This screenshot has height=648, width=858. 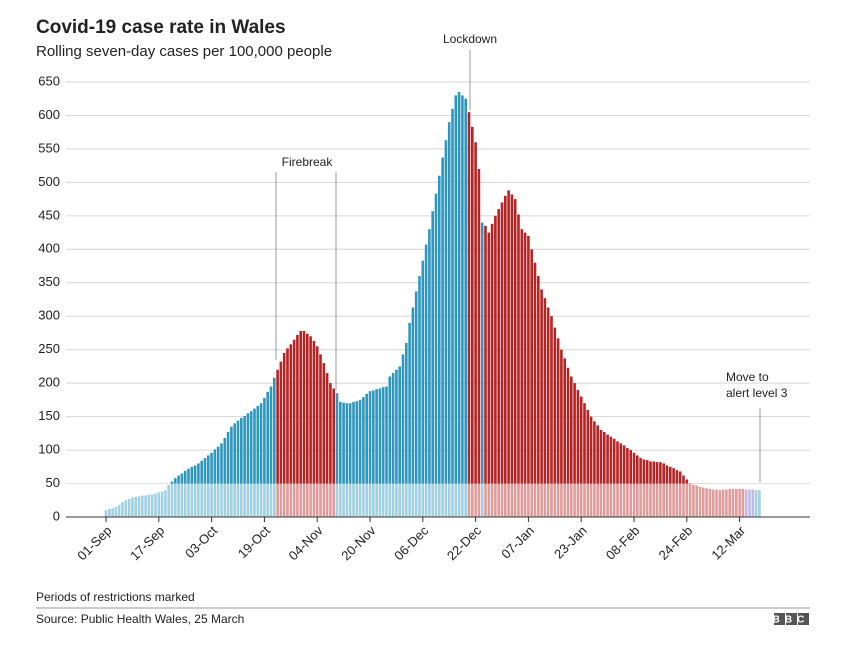 What do you see at coordinates (140, 619) in the screenshot?
I see `source: Source: Public Health Wales, 25 March` at bounding box center [140, 619].